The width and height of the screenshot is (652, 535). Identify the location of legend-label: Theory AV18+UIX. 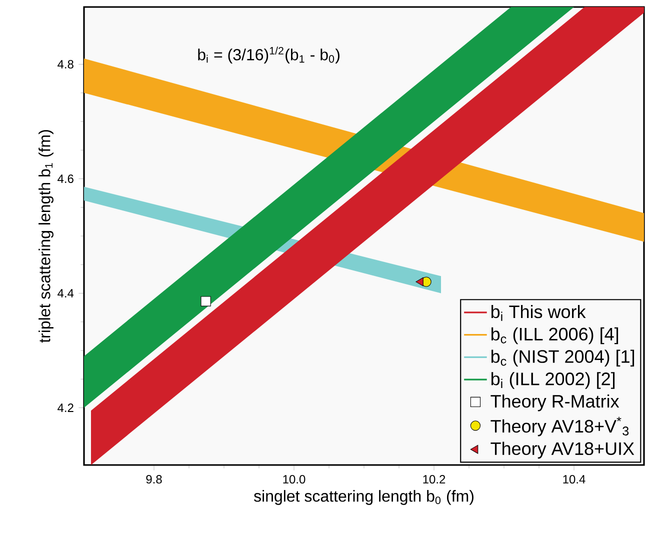
(562, 450).